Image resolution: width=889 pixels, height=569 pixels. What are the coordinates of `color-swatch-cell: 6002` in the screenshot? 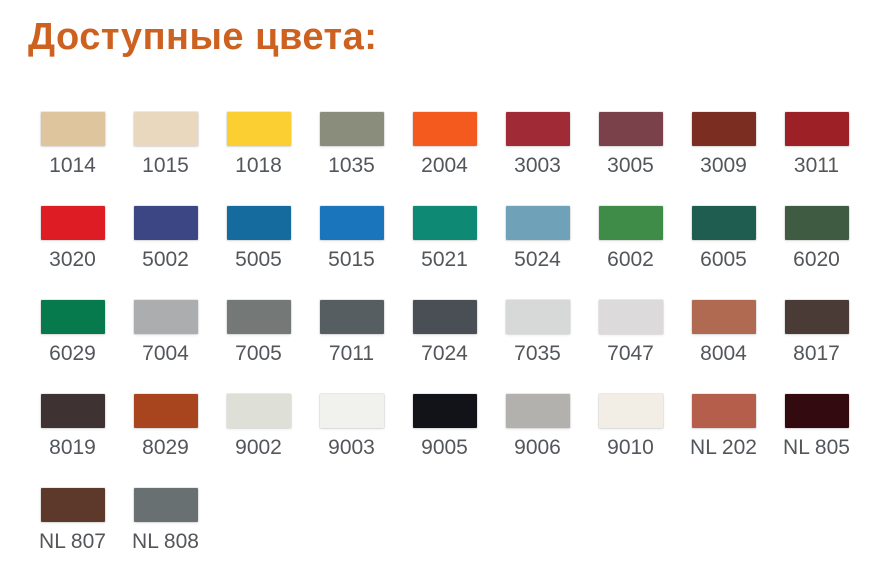 It's located at (630, 253).